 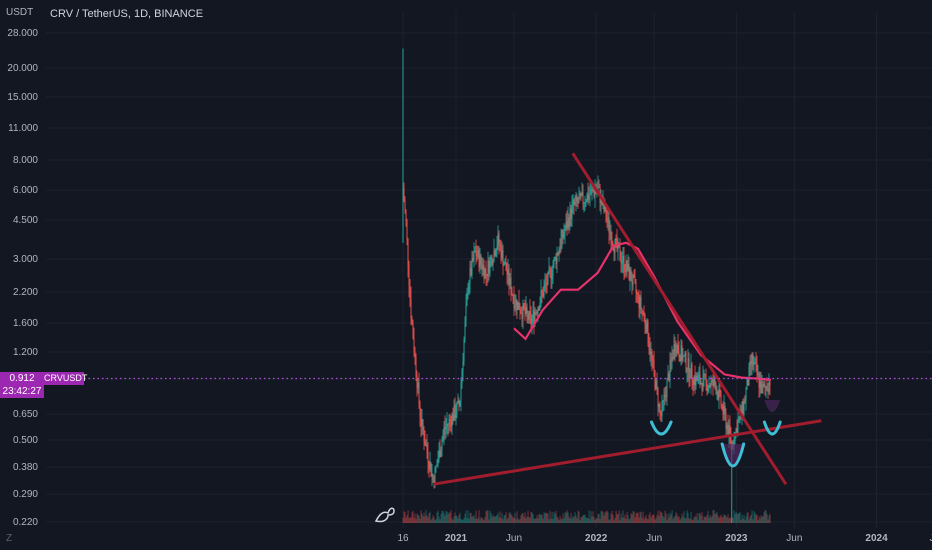 What do you see at coordinates (772, 406) in the screenshot?
I see `cup-fill` at bounding box center [772, 406].